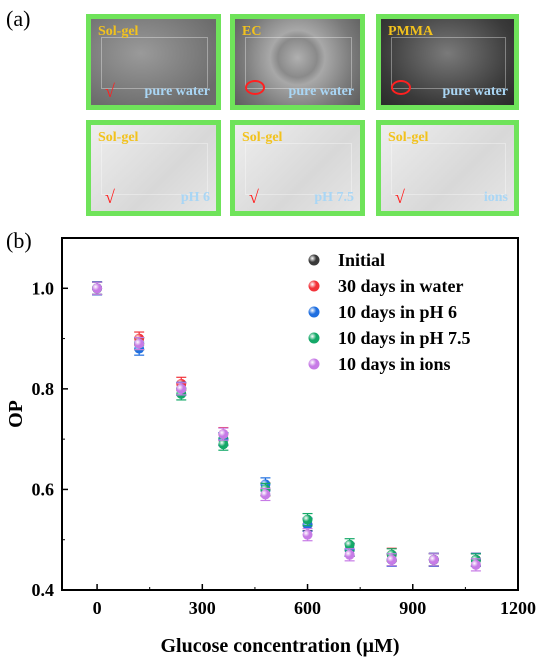 Image resolution: width=550 pixels, height=666 pixels. What do you see at coordinates (252, 31) in the screenshot?
I see `material-label: EC` at bounding box center [252, 31].